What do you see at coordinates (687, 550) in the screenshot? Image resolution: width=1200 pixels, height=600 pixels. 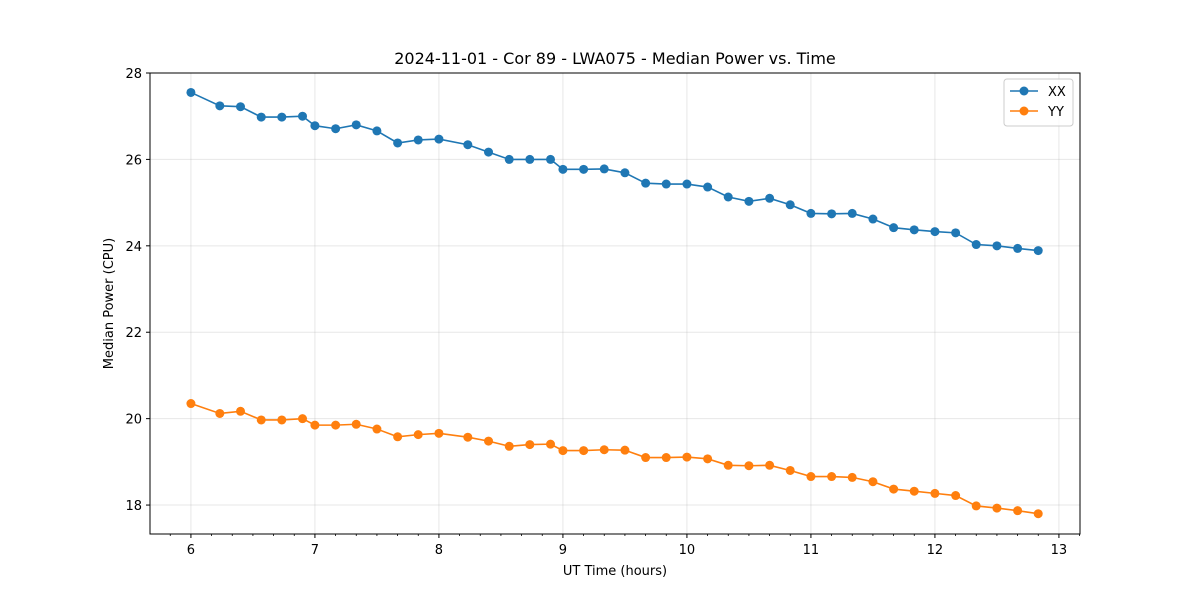 I see `x-tick-label: 10` at bounding box center [687, 550].